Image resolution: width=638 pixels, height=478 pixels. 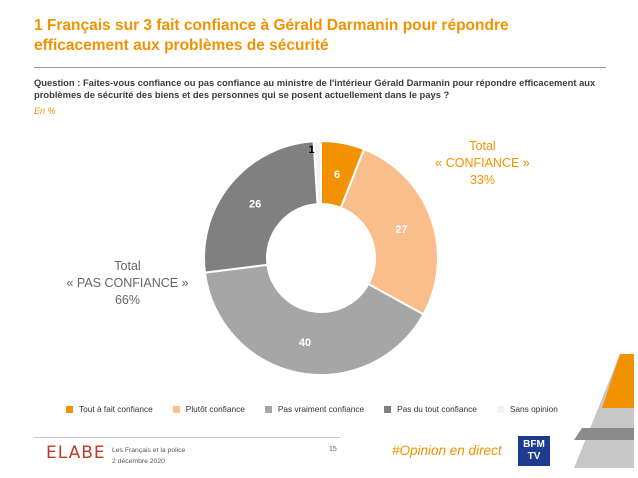 What do you see at coordinates (149, 450) in the screenshot?
I see `footer-study-name: Les Français et la police` at bounding box center [149, 450].